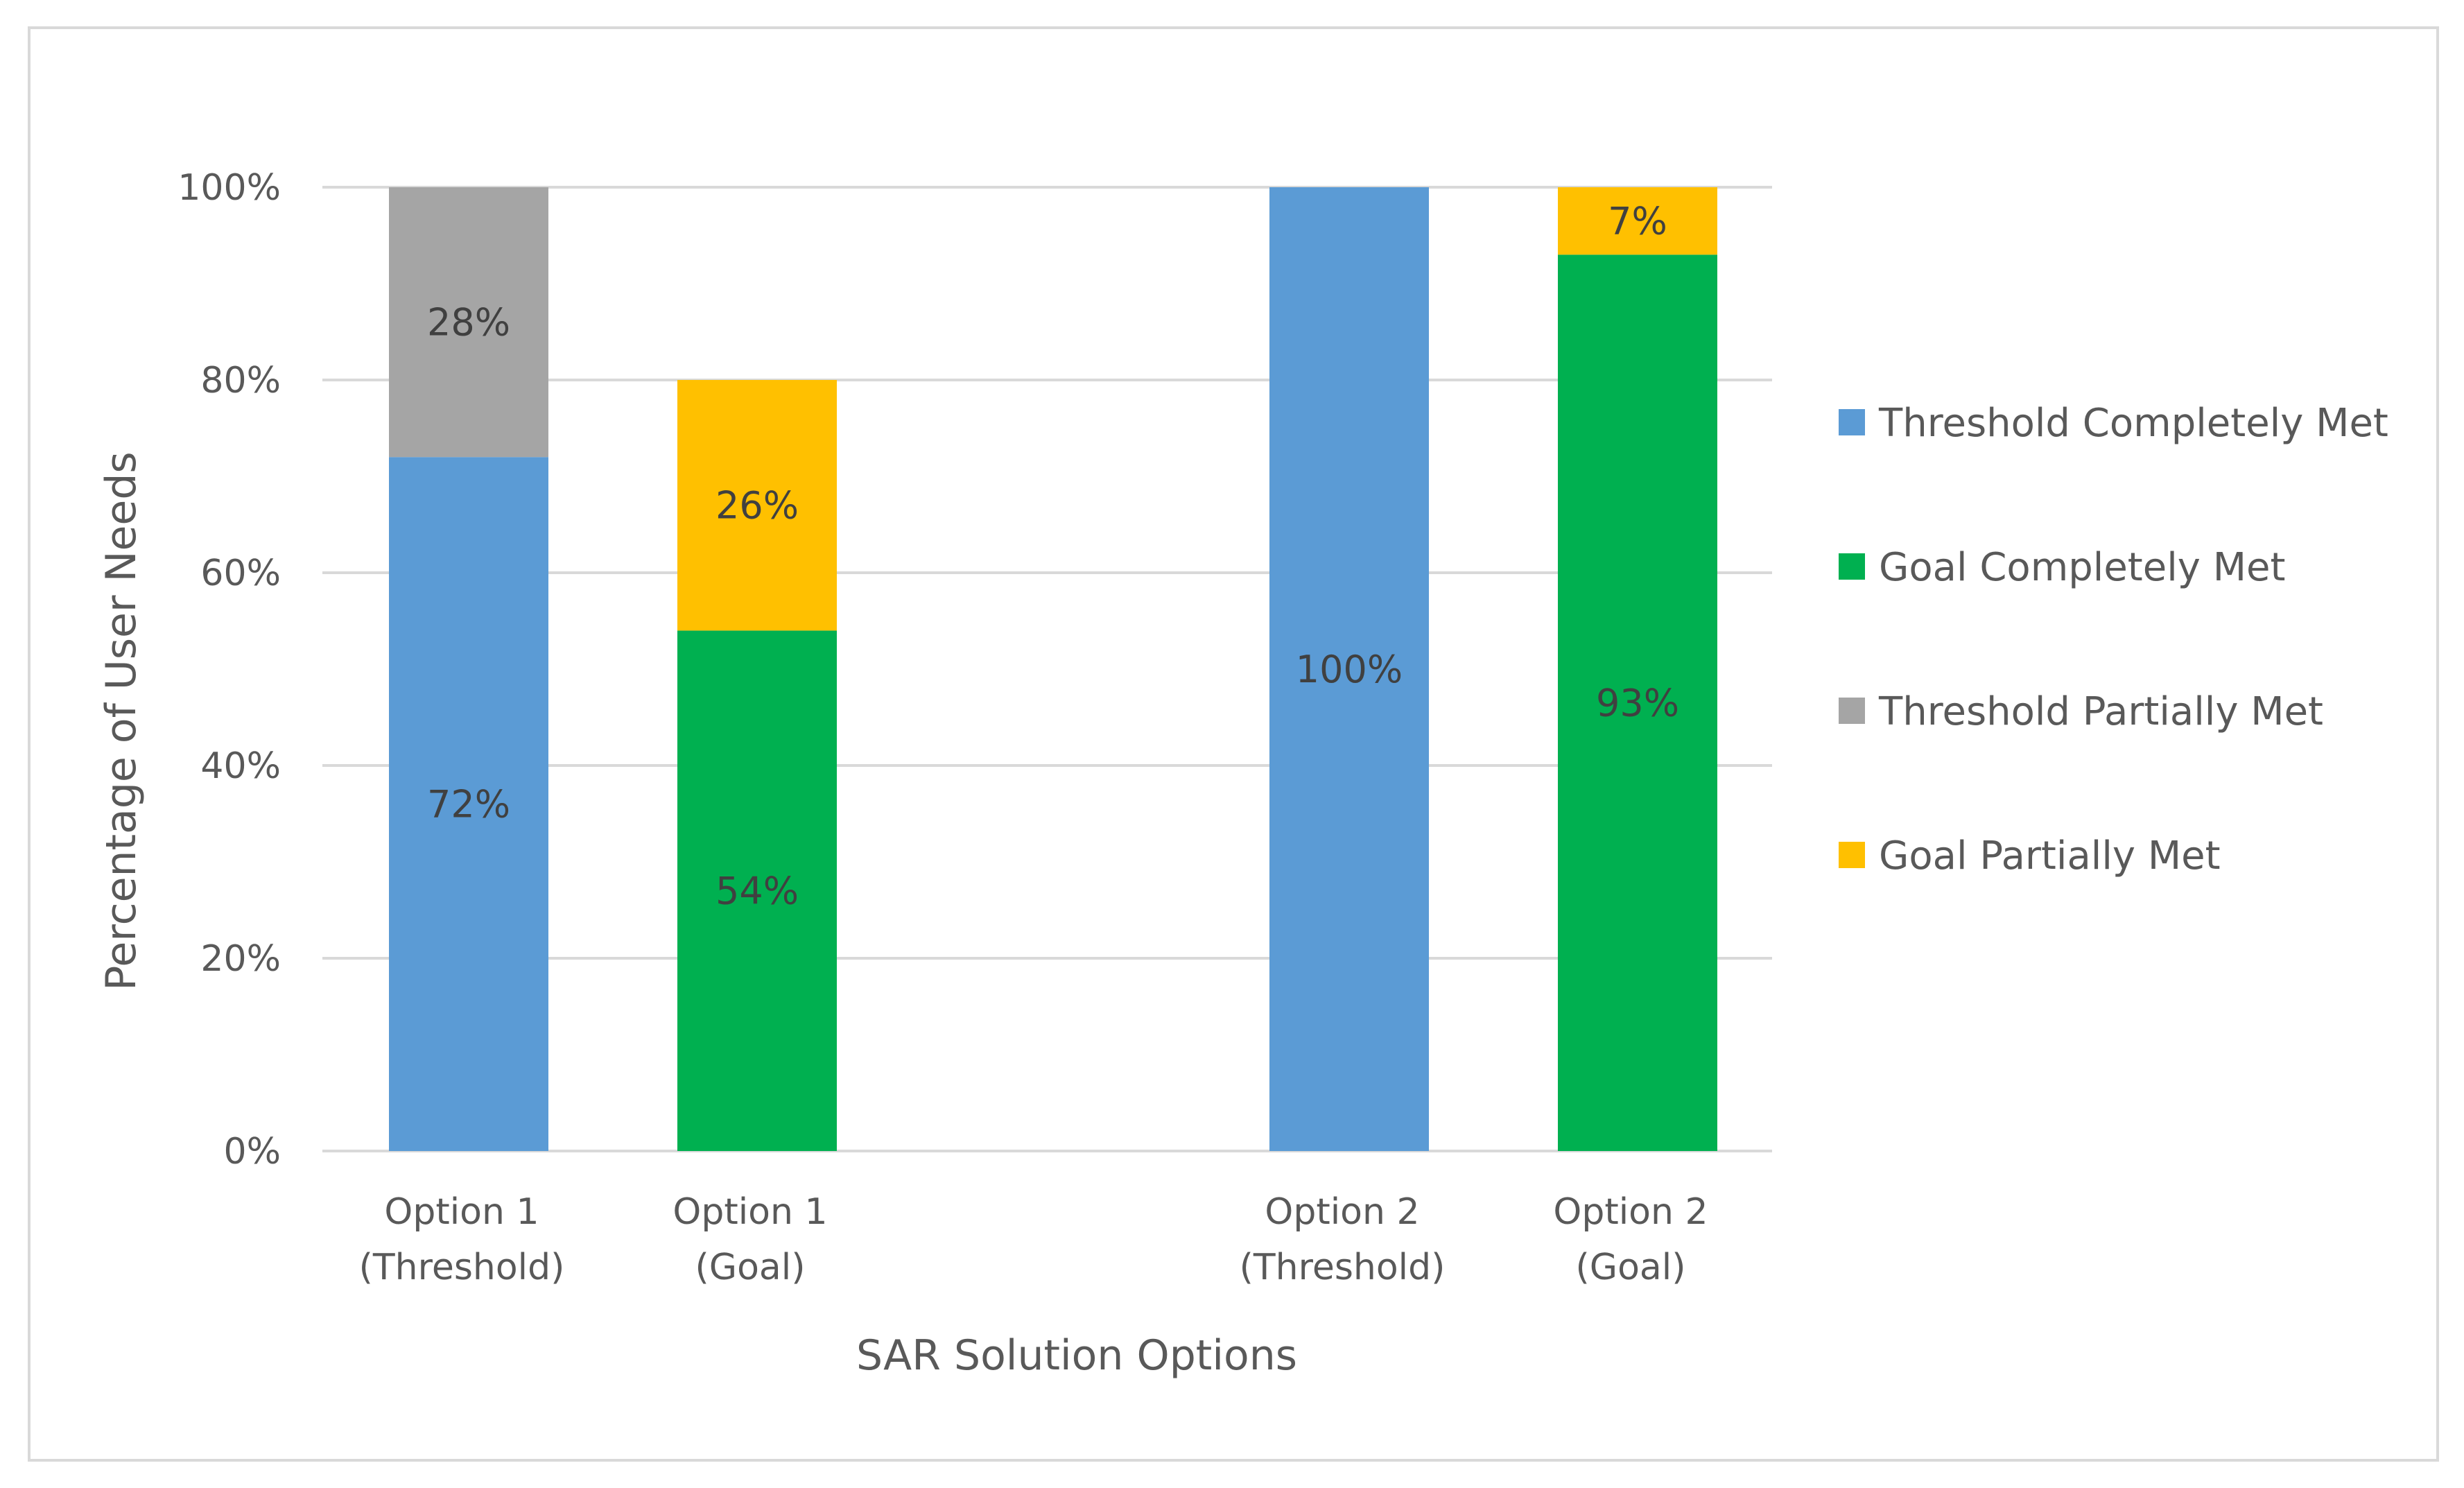 This screenshot has height=1488, width=2464. Describe the element at coordinates (122, 720) in the screenshot. I see `y-axis-title: Percentage of User Needs` at that location.